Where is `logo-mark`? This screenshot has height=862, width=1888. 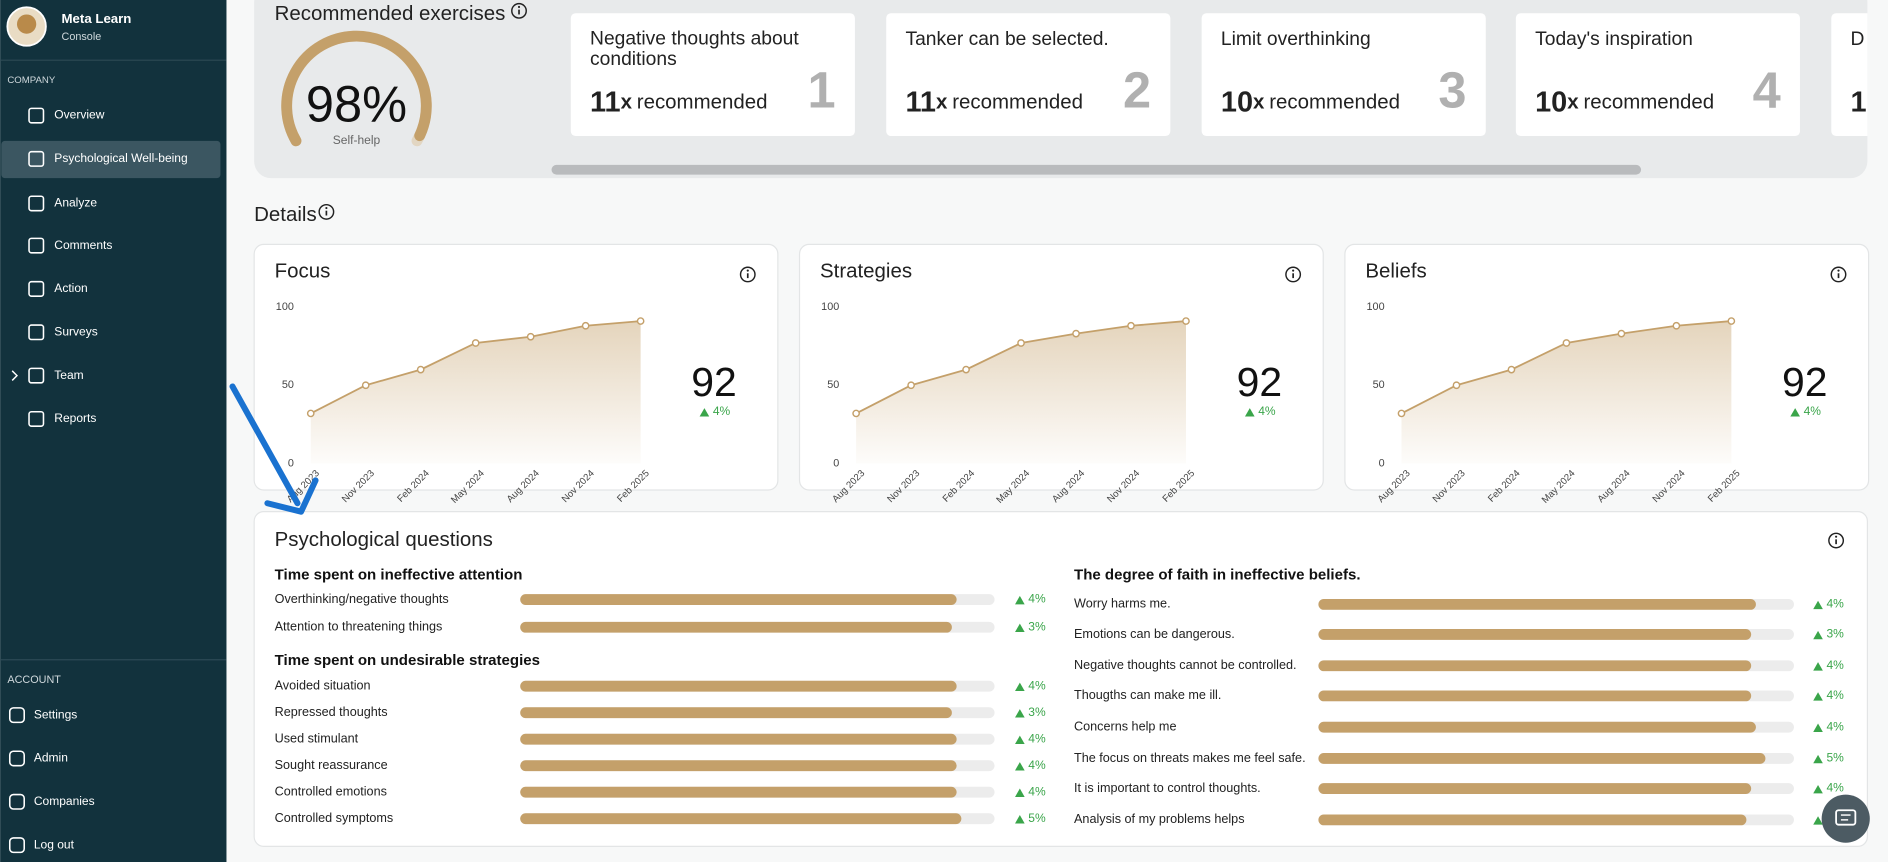
logo-mark is located at coordinates (26, 24).